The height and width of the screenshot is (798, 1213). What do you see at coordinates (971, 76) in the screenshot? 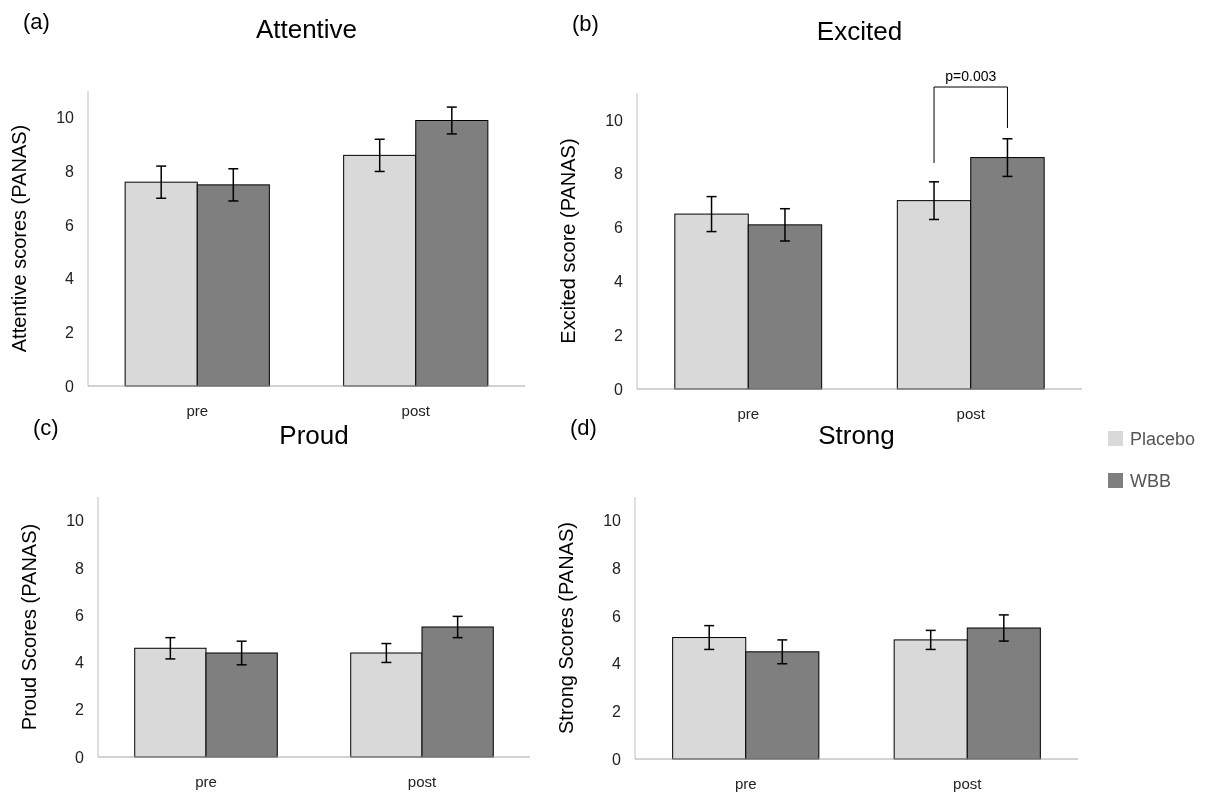
I see `text: p=0.003` at bounding box center [971, 76].